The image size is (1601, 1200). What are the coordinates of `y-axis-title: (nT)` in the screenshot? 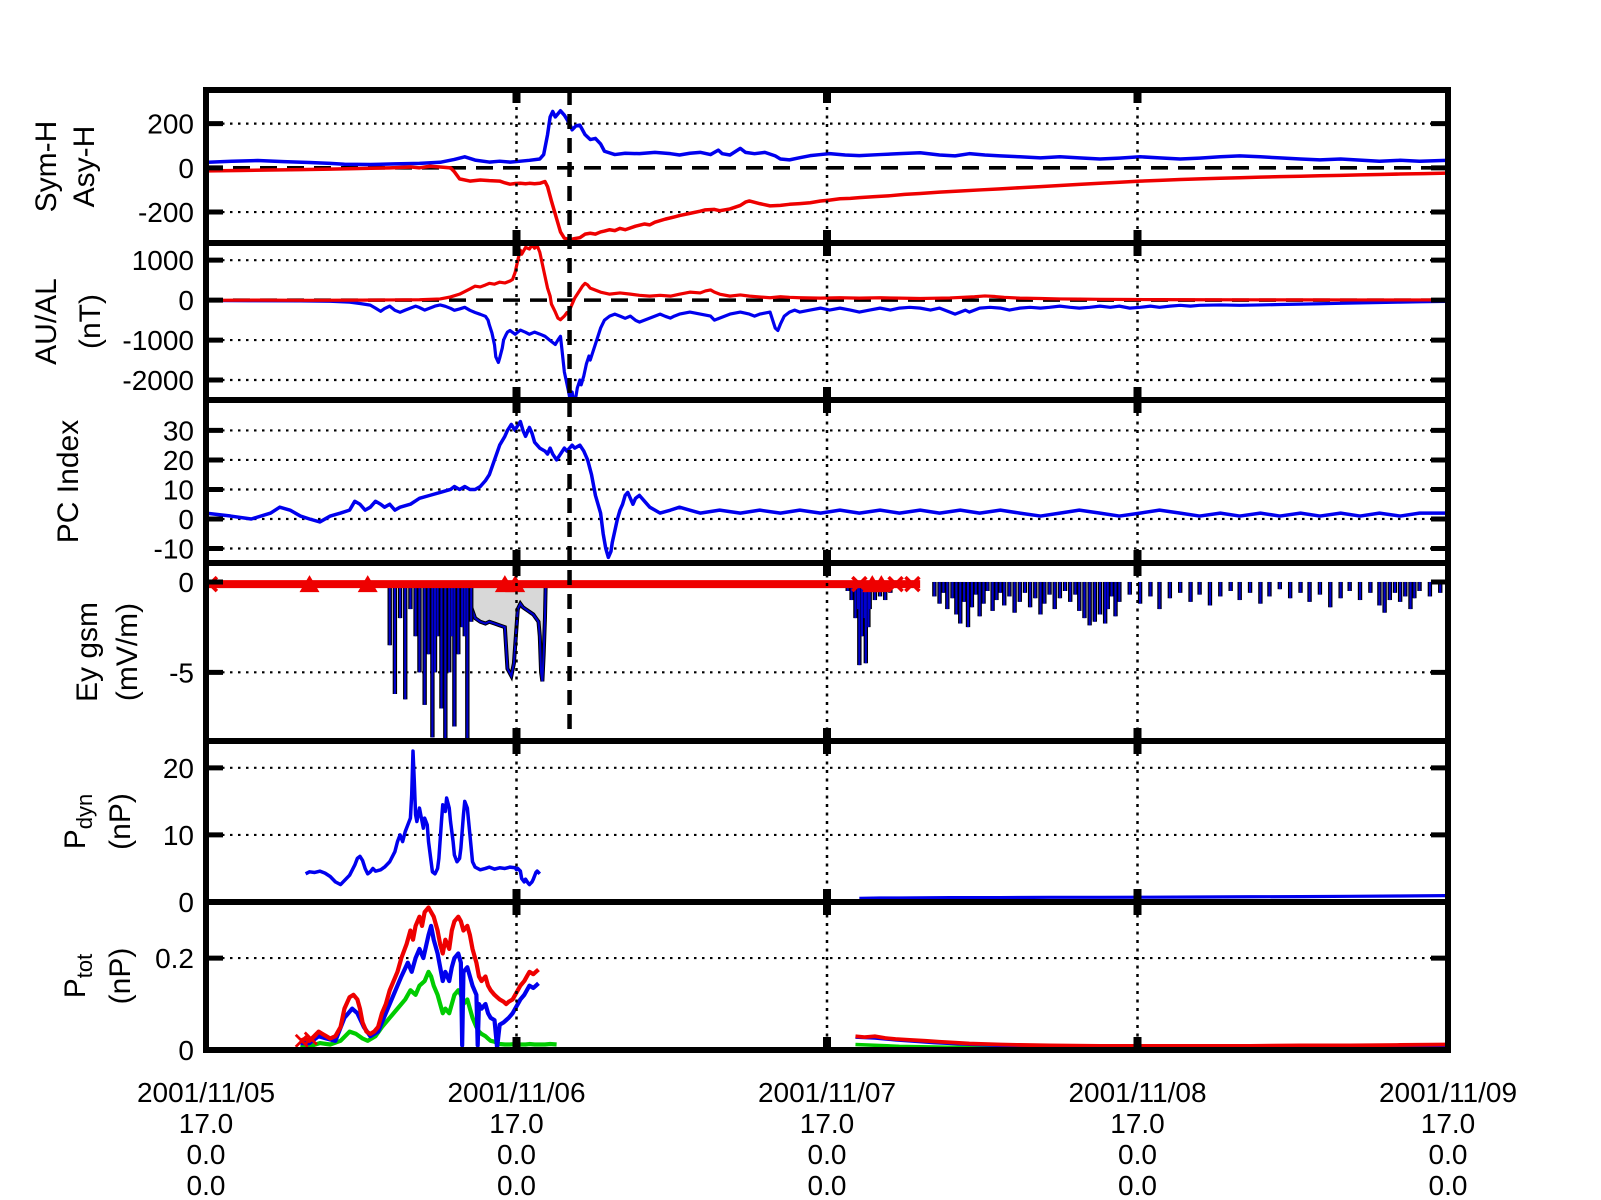 It's located at (90, 321).